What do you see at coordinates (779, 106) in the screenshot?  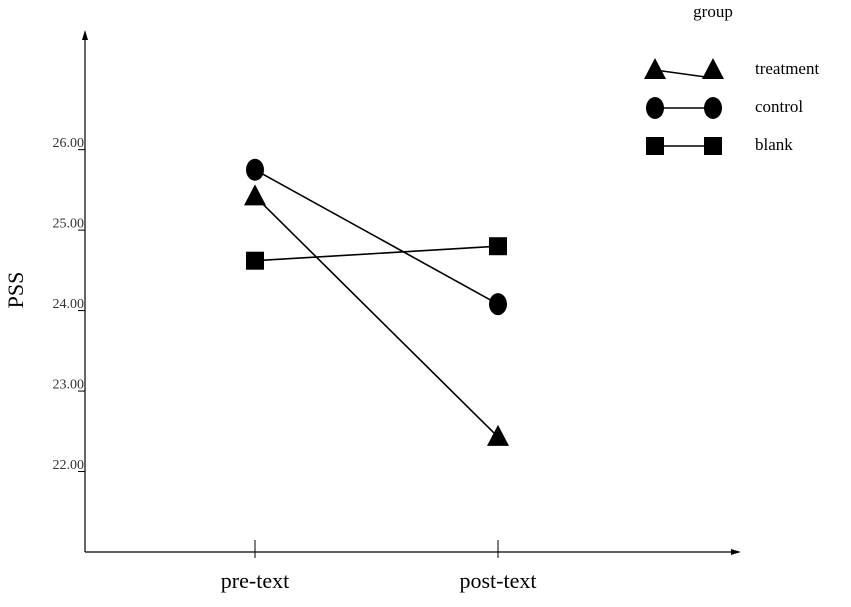 I see `legend-label: control` at bounding box center [779, 106].